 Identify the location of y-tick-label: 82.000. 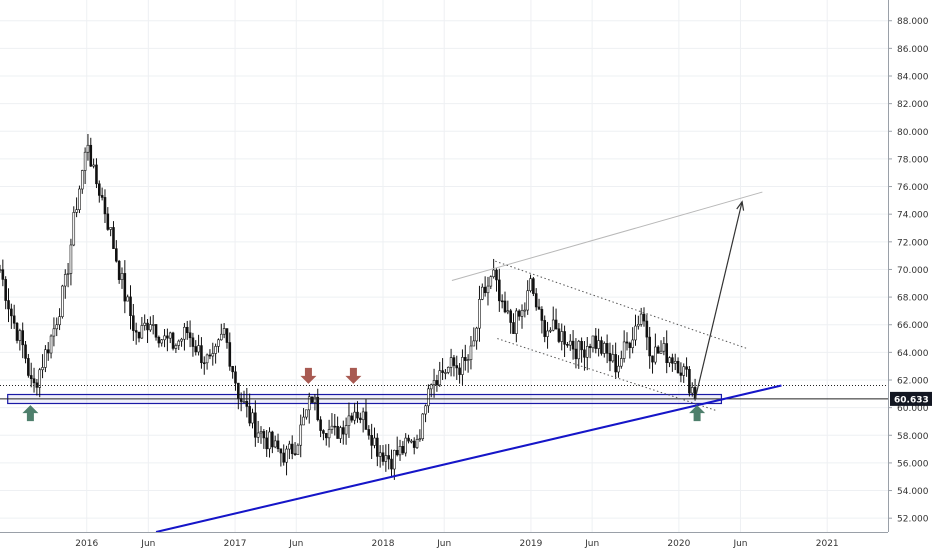
(913, 105).